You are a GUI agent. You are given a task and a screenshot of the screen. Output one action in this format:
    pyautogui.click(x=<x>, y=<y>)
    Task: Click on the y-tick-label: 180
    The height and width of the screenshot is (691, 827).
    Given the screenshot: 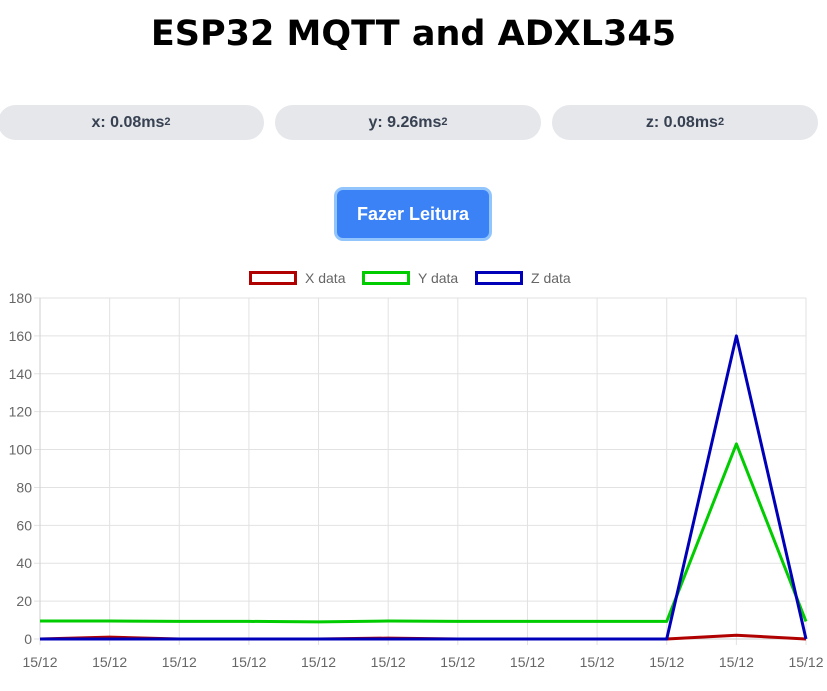 What is the action you would take?
    pyautogui.click(x=21, y=298)
    